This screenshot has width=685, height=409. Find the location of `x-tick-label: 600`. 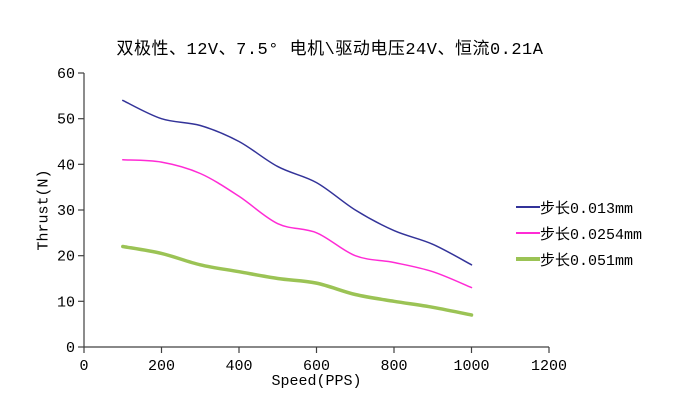

x-tick-label: 600 is located at coordinates (316, 366).